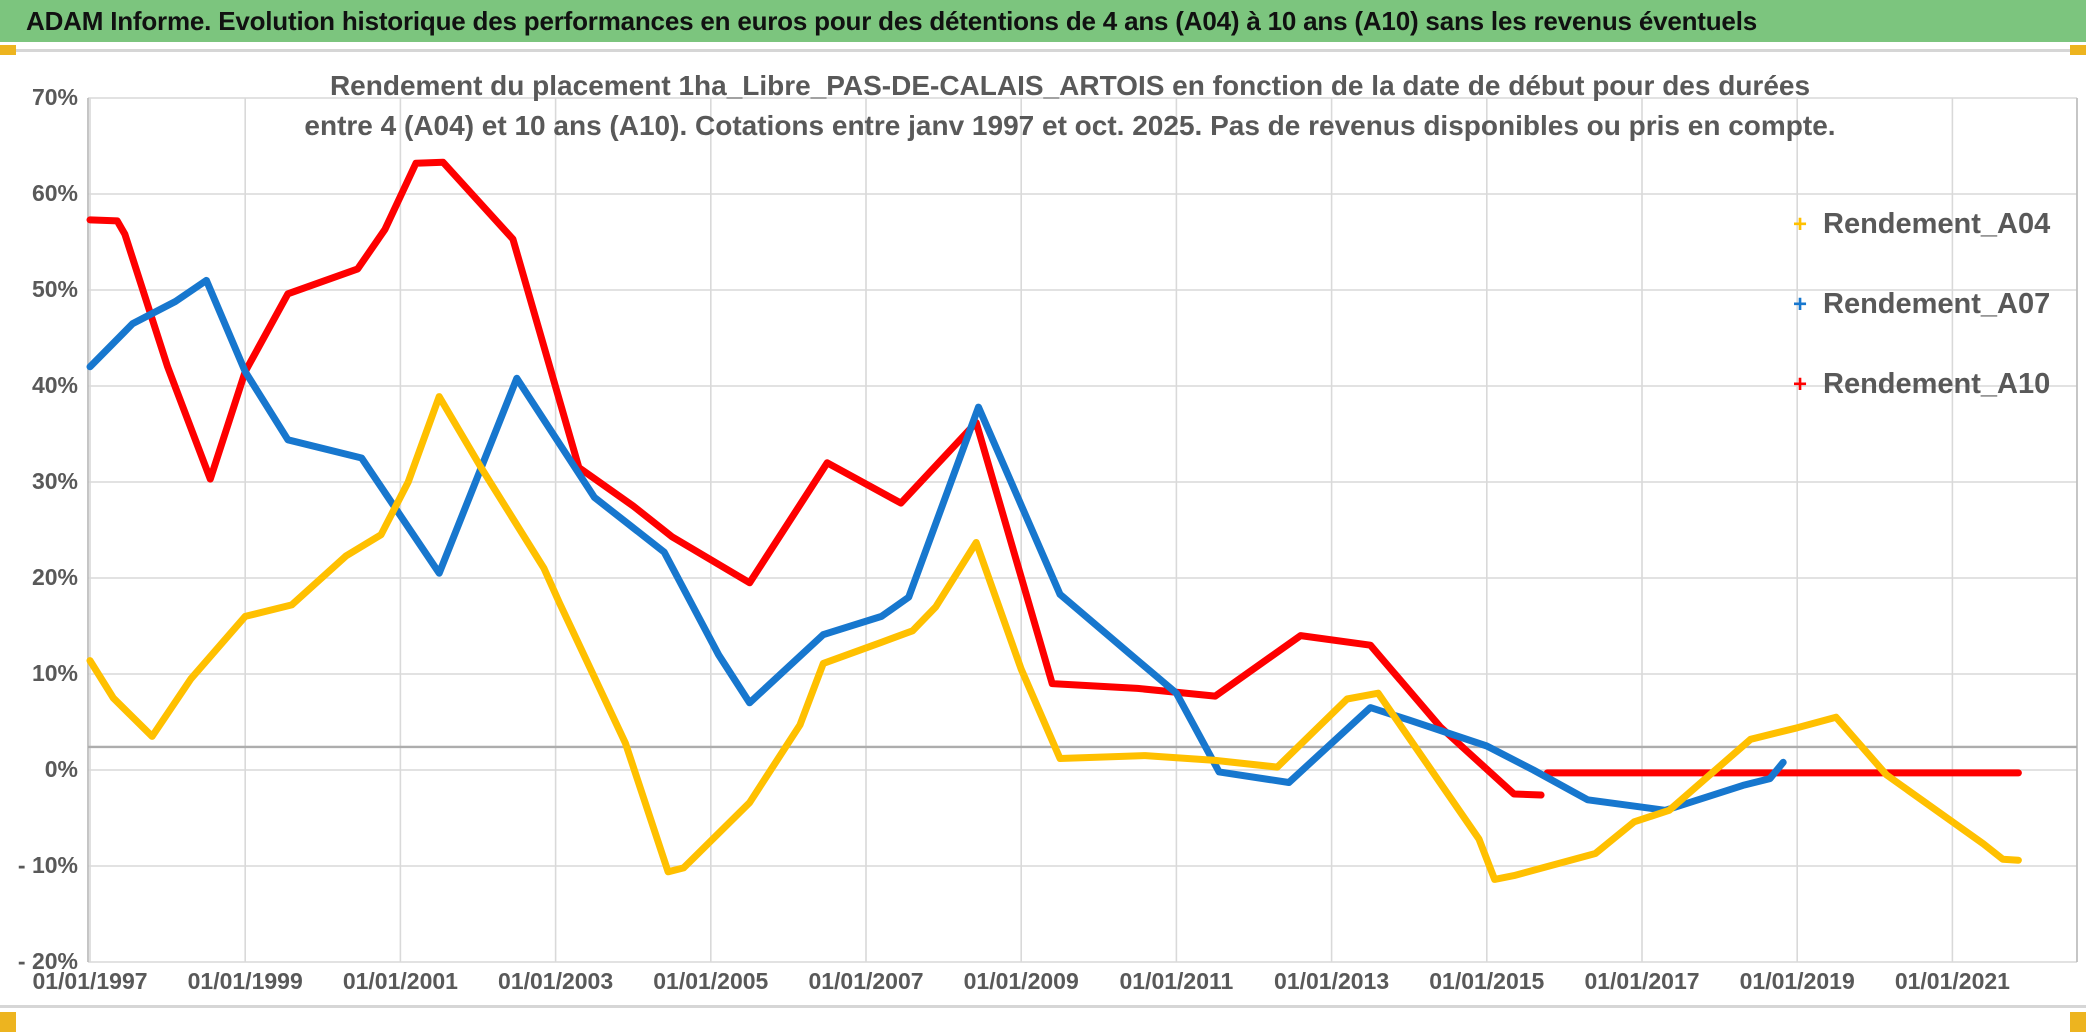  What do you see at coordinates (90, 981) in the screenshot?
I see `x-tick-label: 01/01/1997` at bounding box center [90, 981].